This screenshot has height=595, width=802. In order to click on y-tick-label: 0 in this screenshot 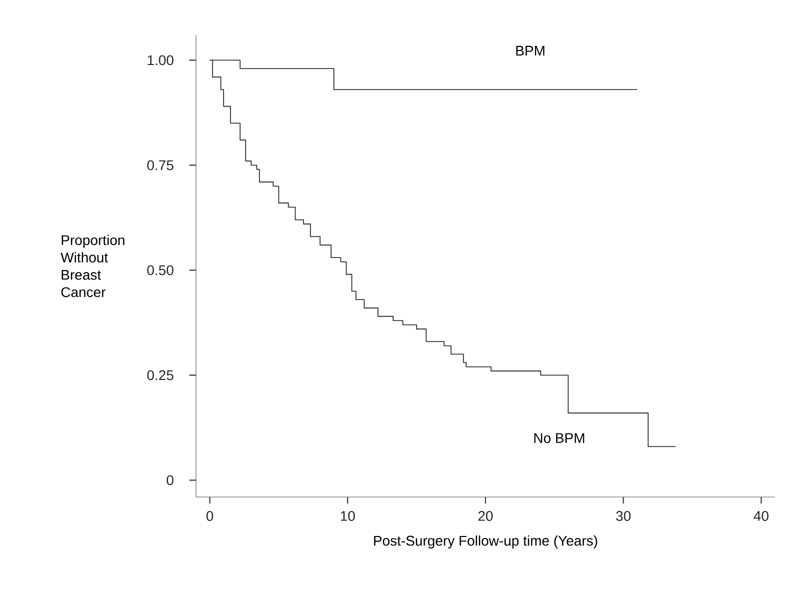, I will do `click(170, 480)`.